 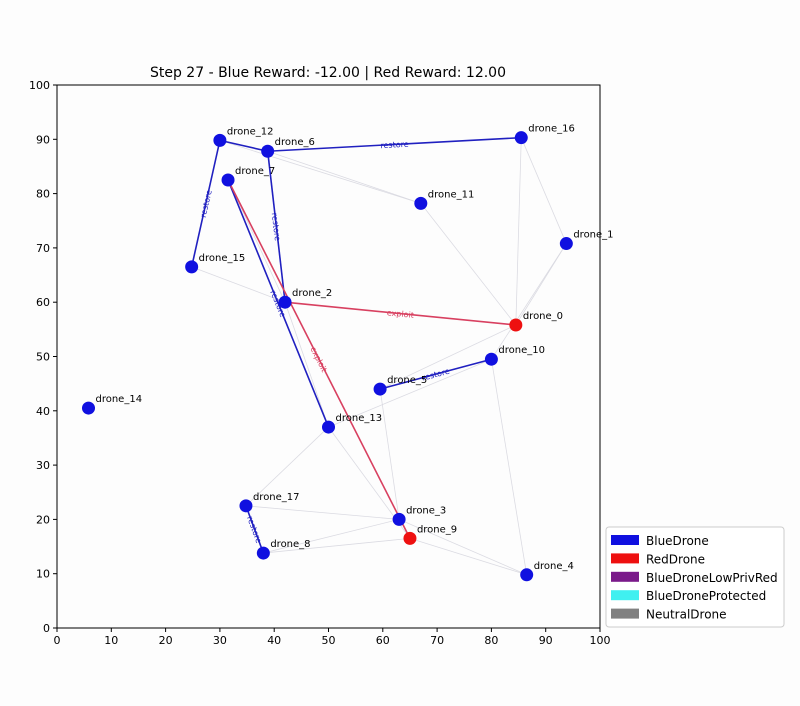 What do you see at coordinates (593, 235) in the screenshot?
I see `node-label: drone_1` at bounding box center [593, 235].